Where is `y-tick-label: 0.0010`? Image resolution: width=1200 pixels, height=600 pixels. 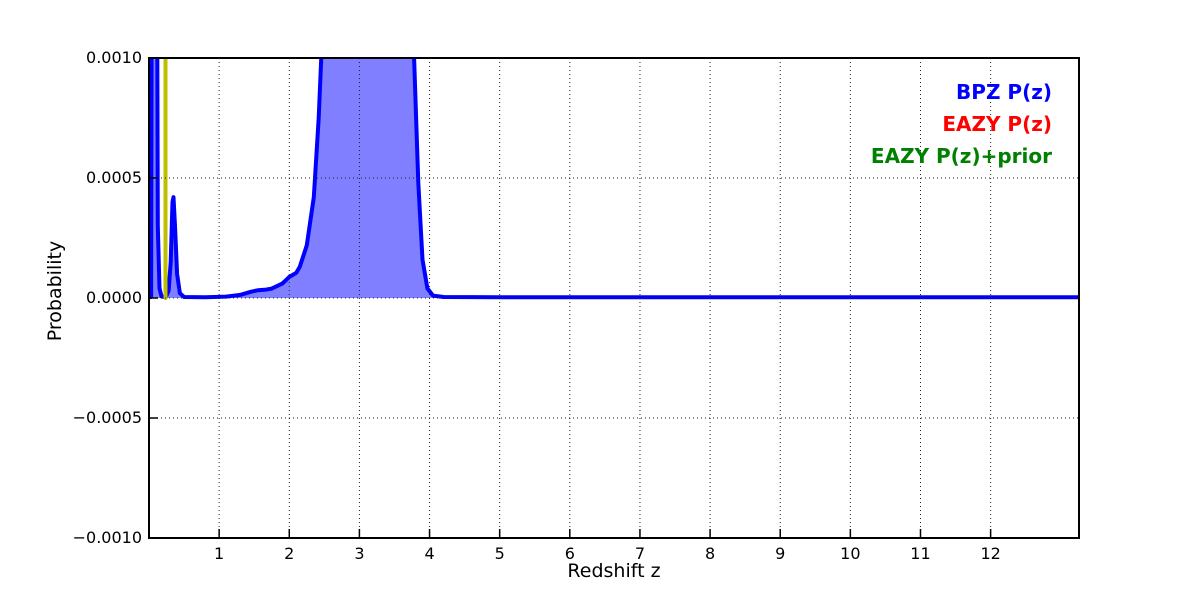 y-tick-label: 0.0010 is located at coordinates (114, 57).